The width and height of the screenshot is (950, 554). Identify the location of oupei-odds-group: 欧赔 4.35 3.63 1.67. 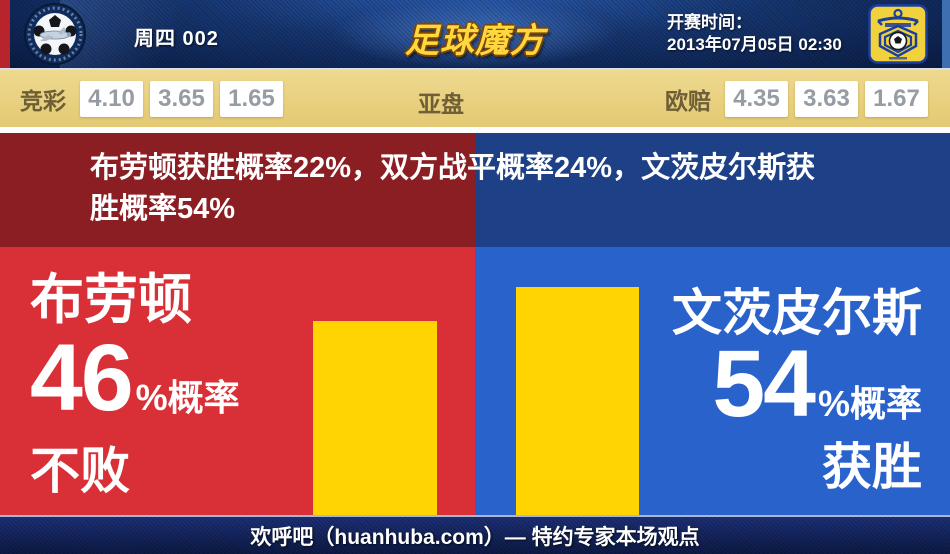
(796, 98).